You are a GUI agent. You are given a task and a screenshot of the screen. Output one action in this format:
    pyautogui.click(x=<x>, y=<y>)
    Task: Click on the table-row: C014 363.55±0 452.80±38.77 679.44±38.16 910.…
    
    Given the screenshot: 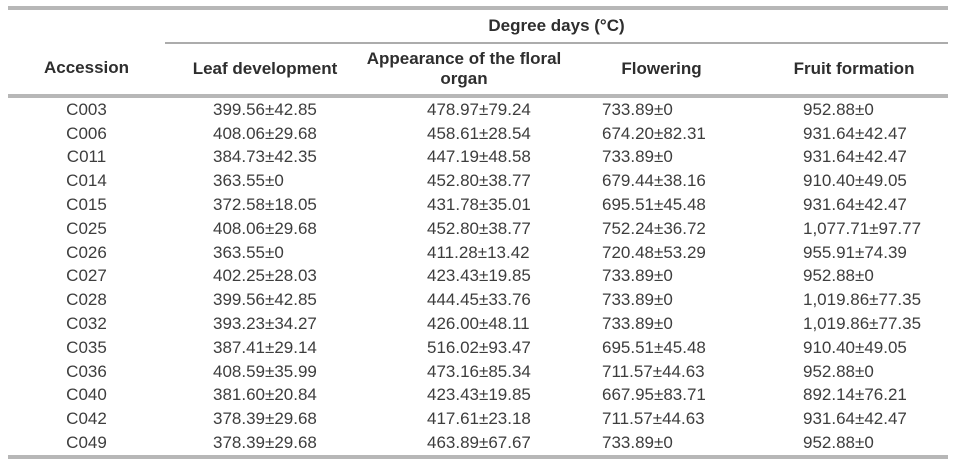 What is the action you would take?
    pyautogui.click(x=478, y=181)
    